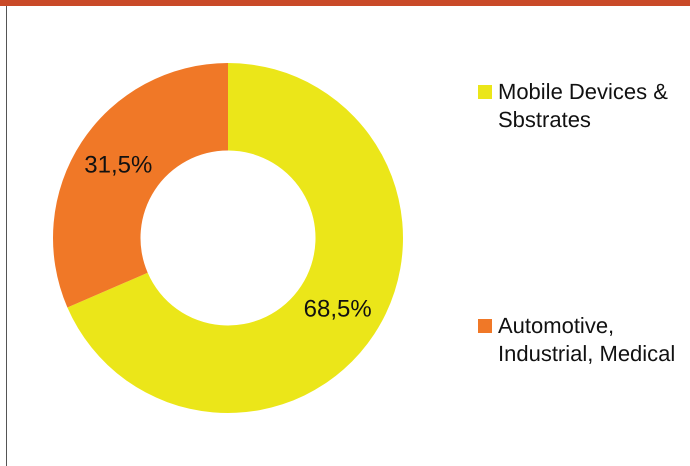 This screenshot has width=690, height=466. I want to click on data-label: 31,5%, so click(118, 165).